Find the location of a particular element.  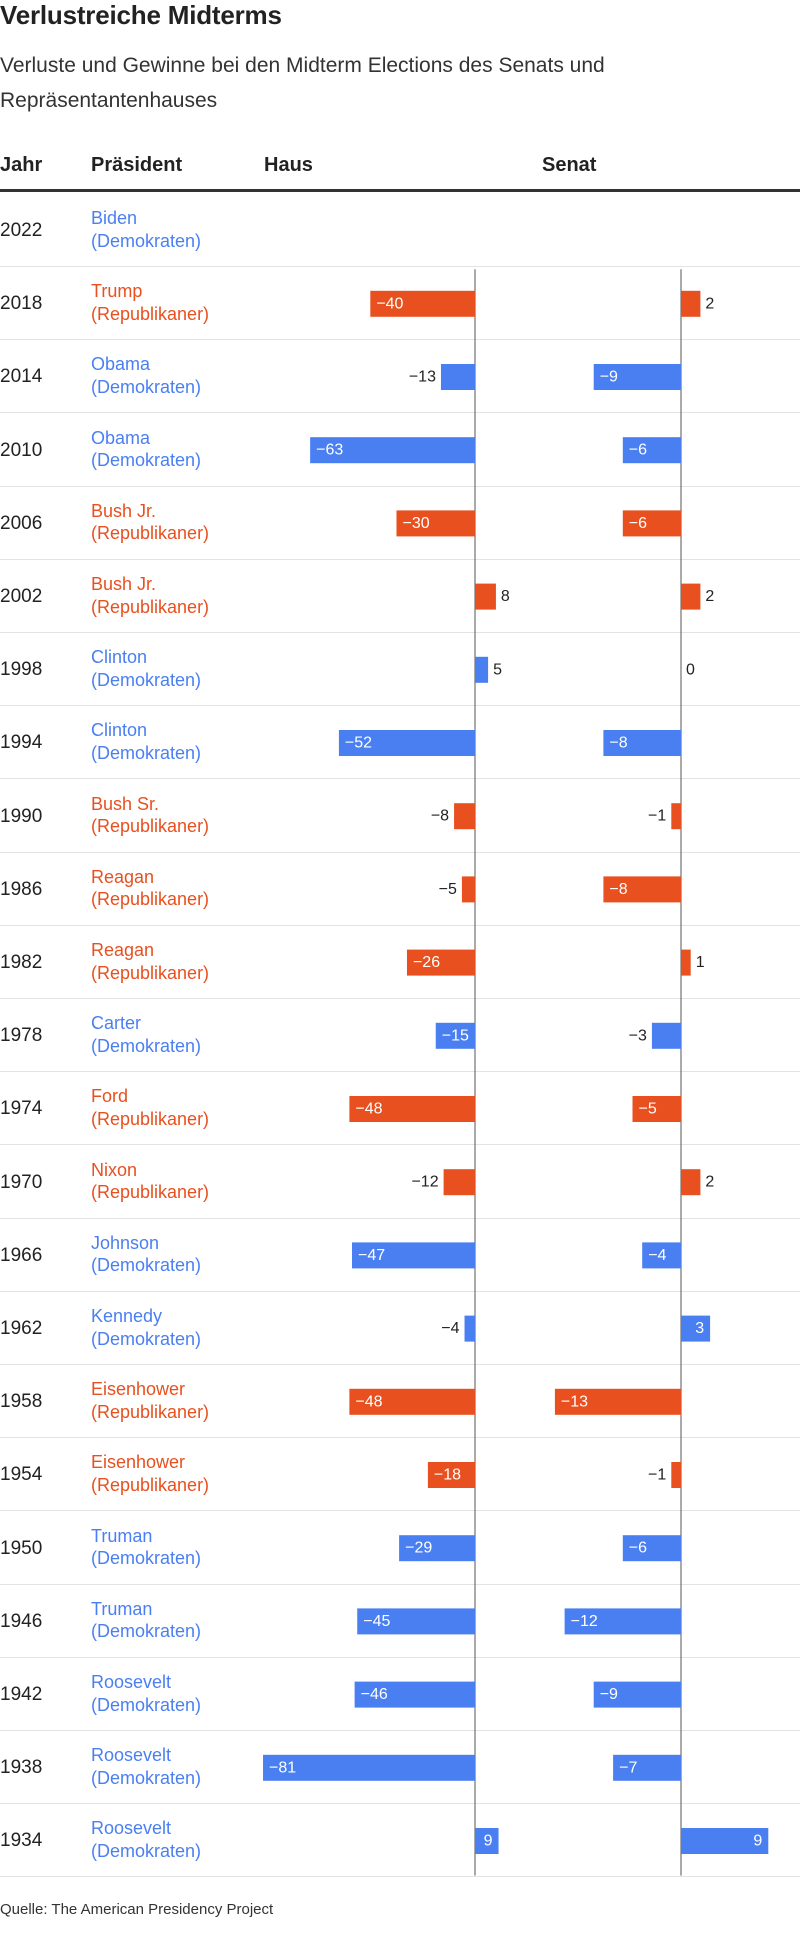

table-row: 1954 Eisenhower (Republikaner) is located at coordinates (400, 1475).